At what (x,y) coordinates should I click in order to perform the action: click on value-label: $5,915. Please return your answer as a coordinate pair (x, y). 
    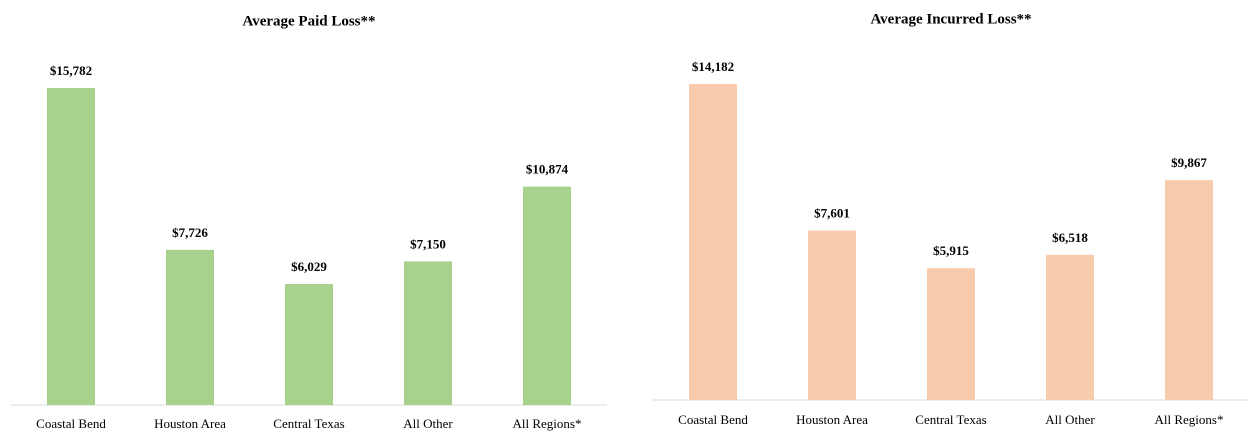
    Looking at the image, I should click on (951, 250).